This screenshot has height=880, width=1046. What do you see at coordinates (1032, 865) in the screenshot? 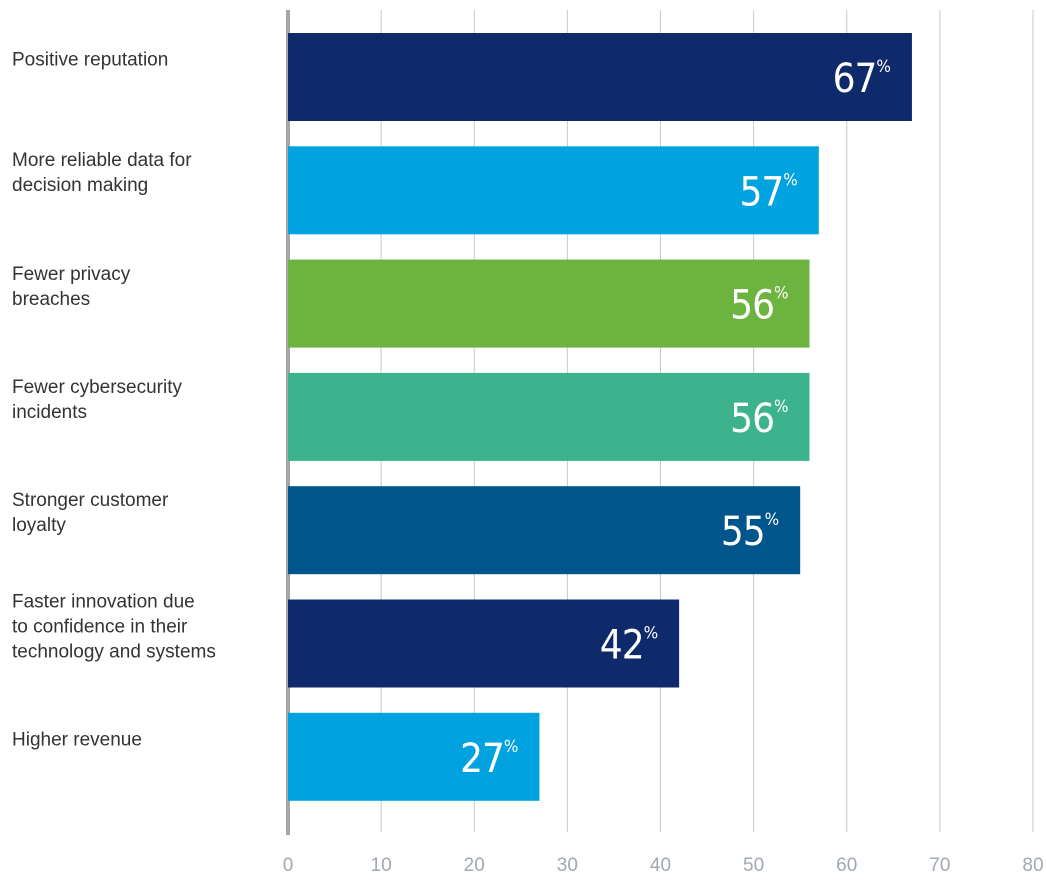
I see `x-tick-label: 80` at bounding box center [1032, 865].